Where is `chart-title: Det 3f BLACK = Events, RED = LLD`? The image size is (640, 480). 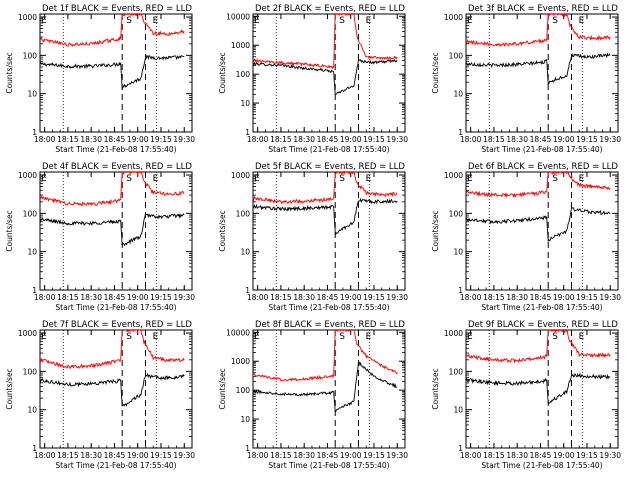 chart-title: Det 3f BLACK = Events, RED = LLD is located at coordinates (543, 9).